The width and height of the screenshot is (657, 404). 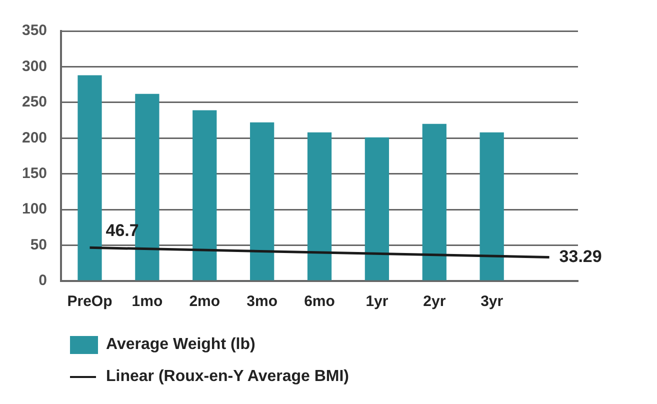 I want to click on x-tick-label: 1mo, so click(x=147, y=301).